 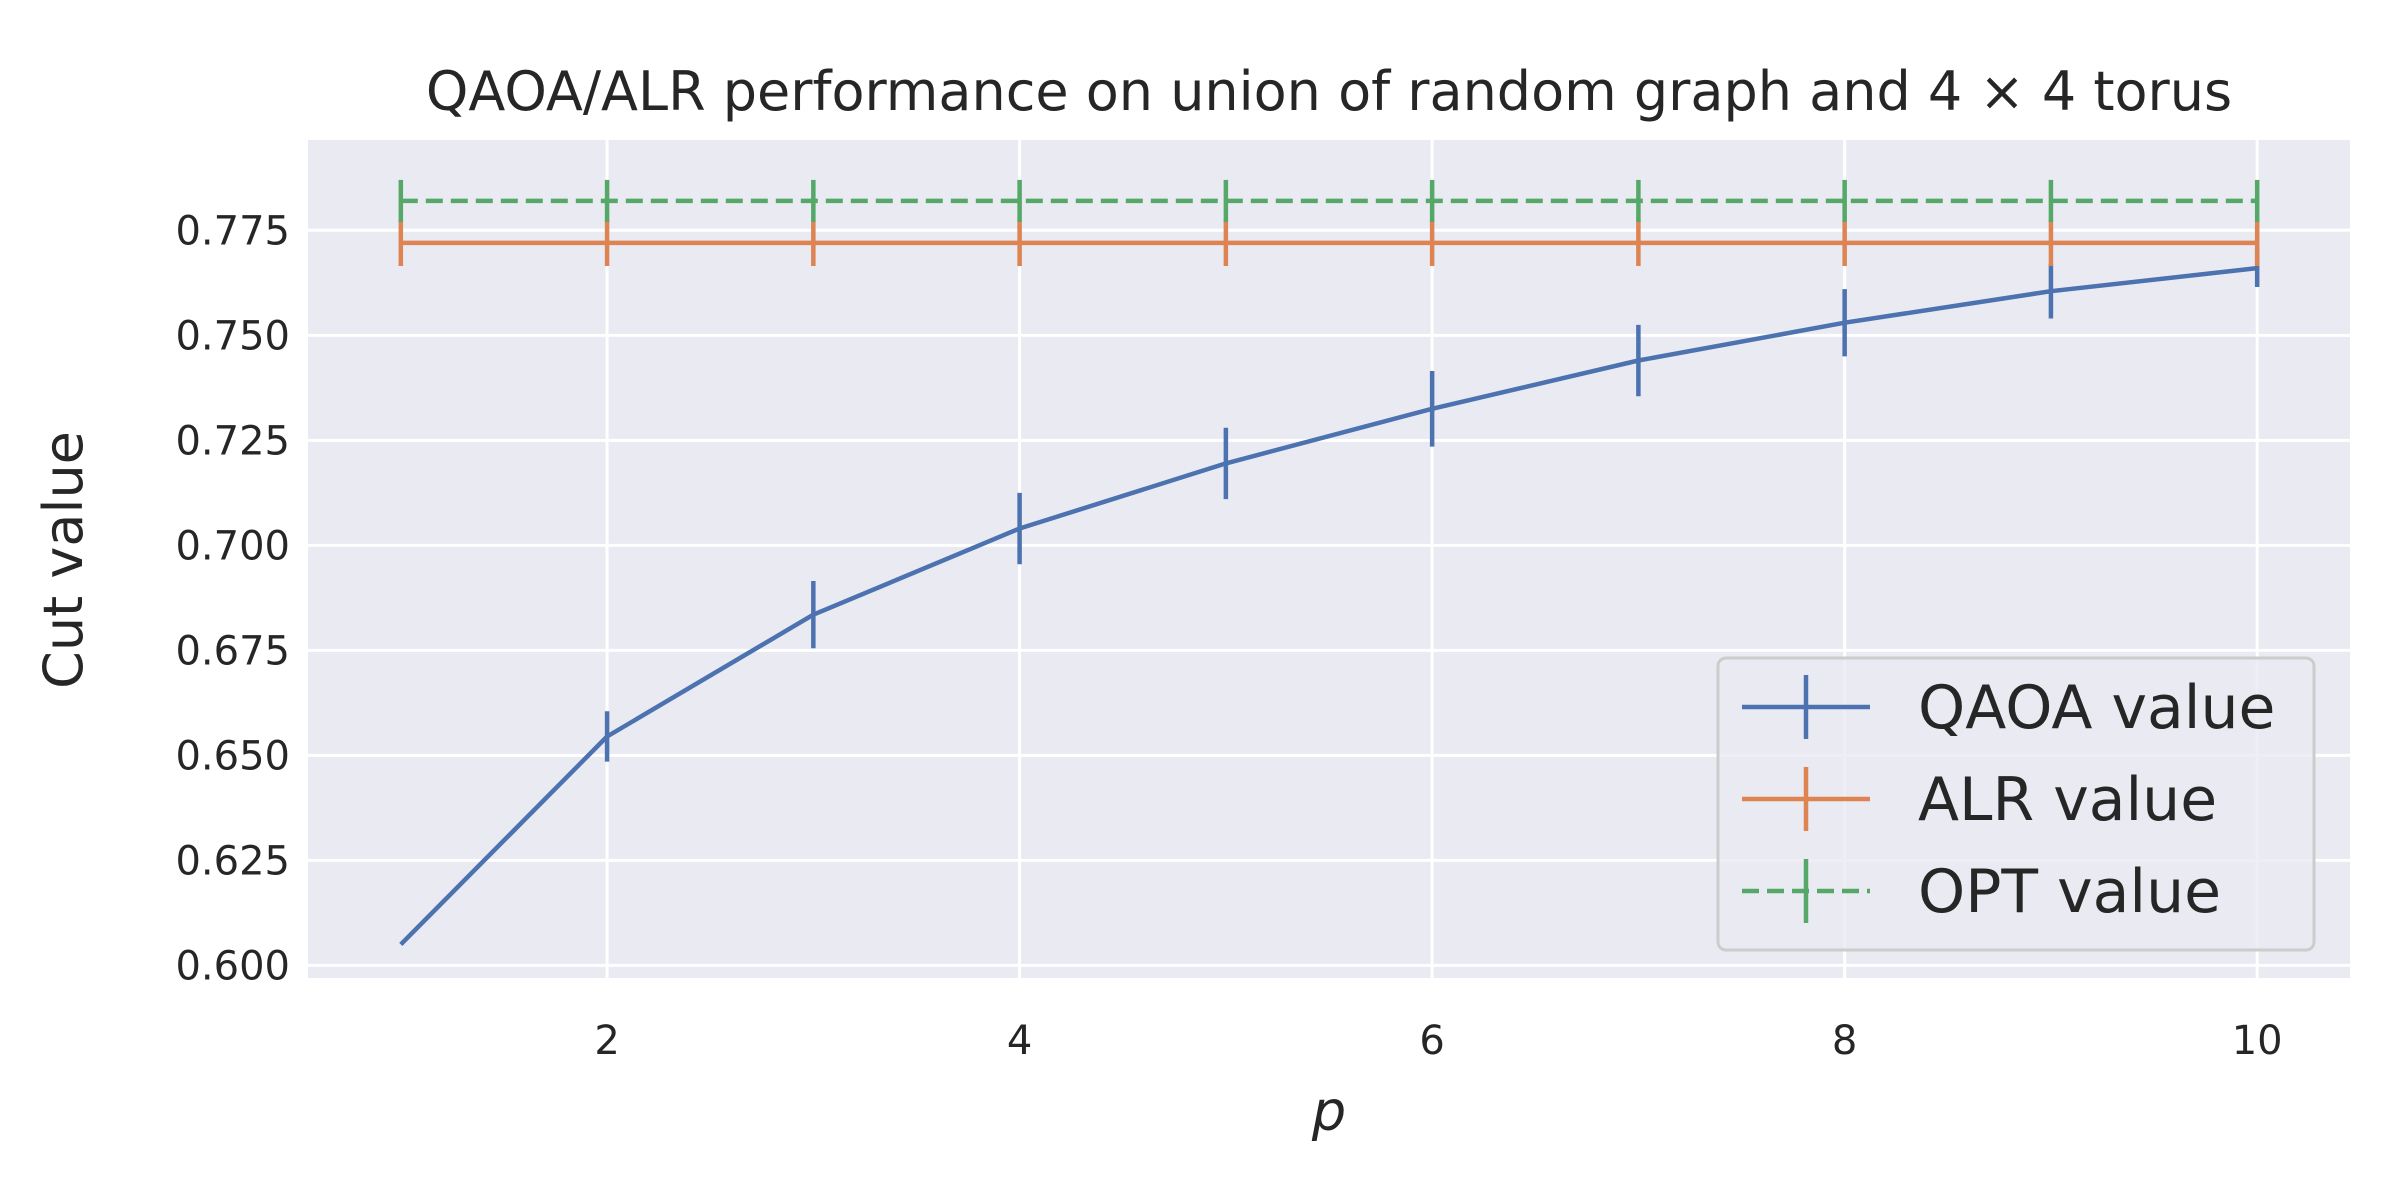 I want to click on y-tick-label: 0.675, so click(x=232, y=651).